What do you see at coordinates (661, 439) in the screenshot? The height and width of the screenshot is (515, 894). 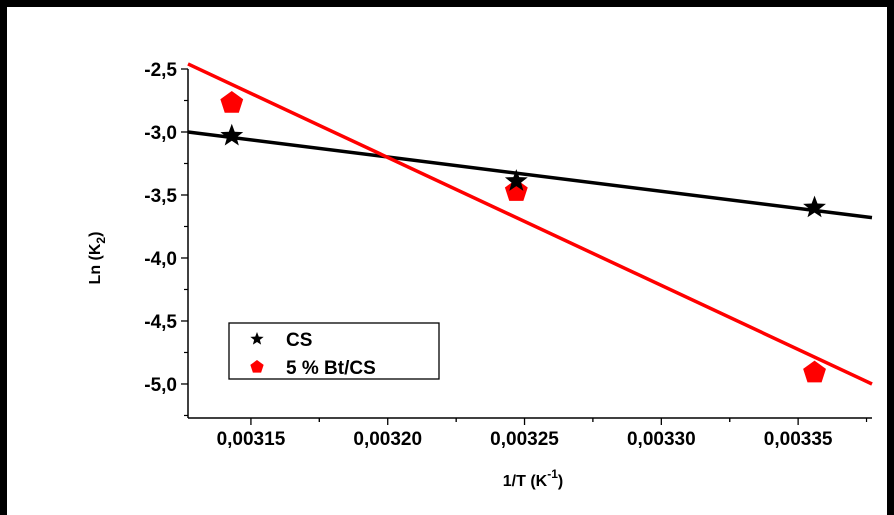 I see `x-tick-label: 0,00330` at bounding box center [661, 439].